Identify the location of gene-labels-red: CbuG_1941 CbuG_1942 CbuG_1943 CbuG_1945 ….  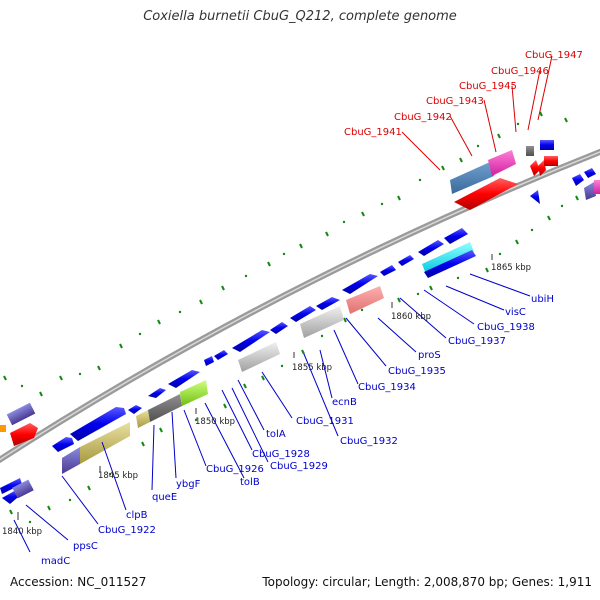
(463, 94).